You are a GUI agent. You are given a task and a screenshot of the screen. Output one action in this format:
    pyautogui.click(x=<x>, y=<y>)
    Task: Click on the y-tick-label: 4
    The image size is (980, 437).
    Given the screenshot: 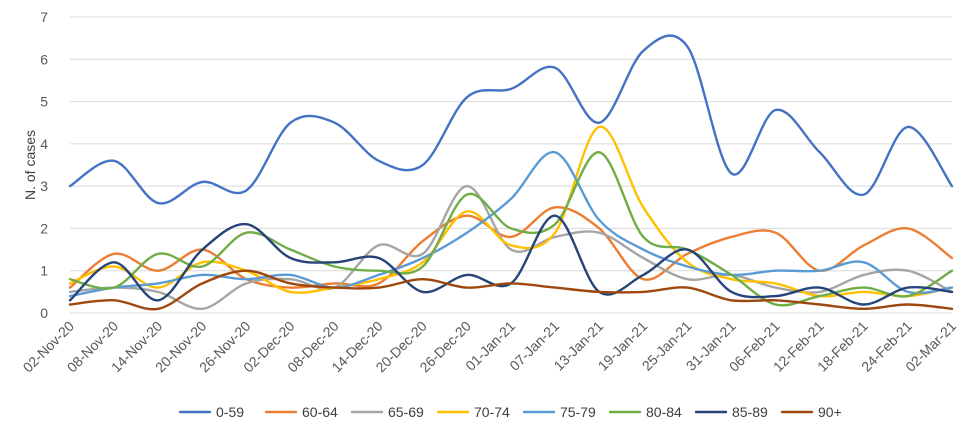 What is the action you would take?
    pyautogui.click(x=44, y=144)
    